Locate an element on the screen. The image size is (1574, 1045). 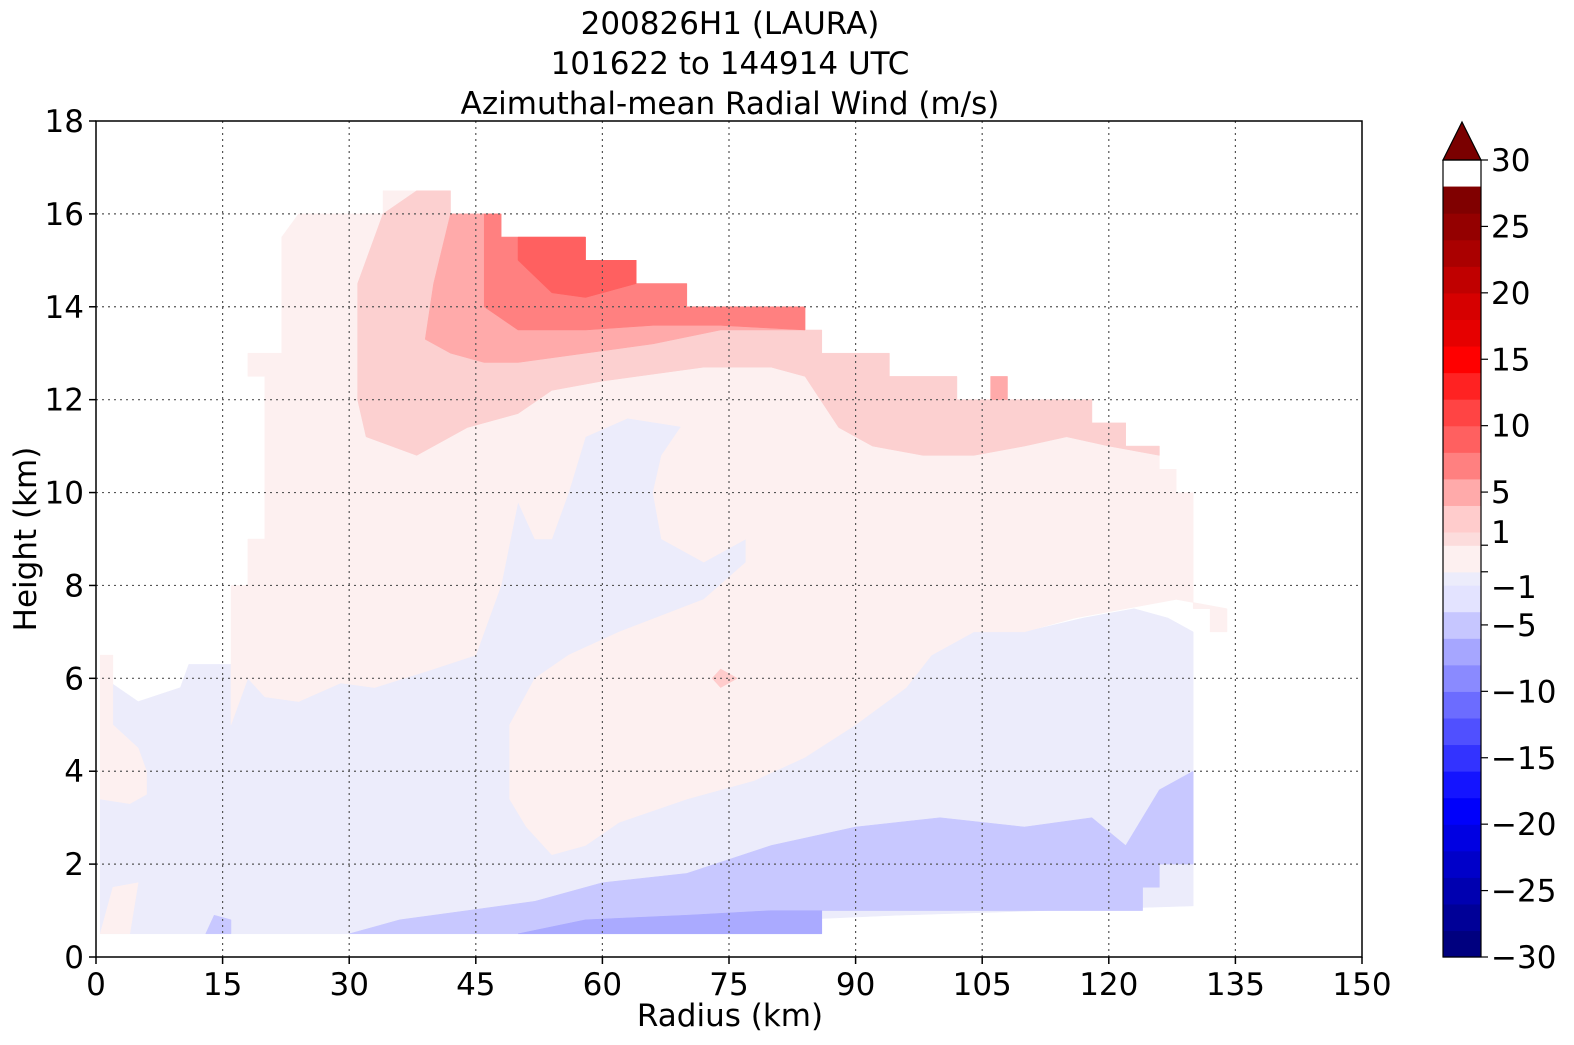
y-tick-label: 18 is located at coordinates (64, 122).